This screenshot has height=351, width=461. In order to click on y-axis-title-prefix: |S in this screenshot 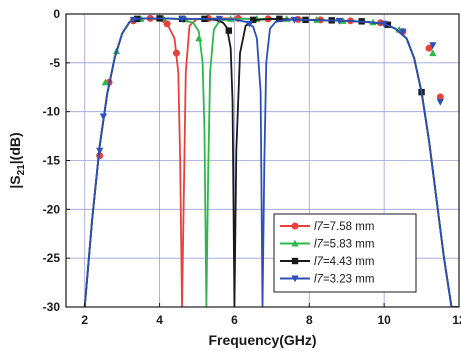, I will do `click(15, 181)`.